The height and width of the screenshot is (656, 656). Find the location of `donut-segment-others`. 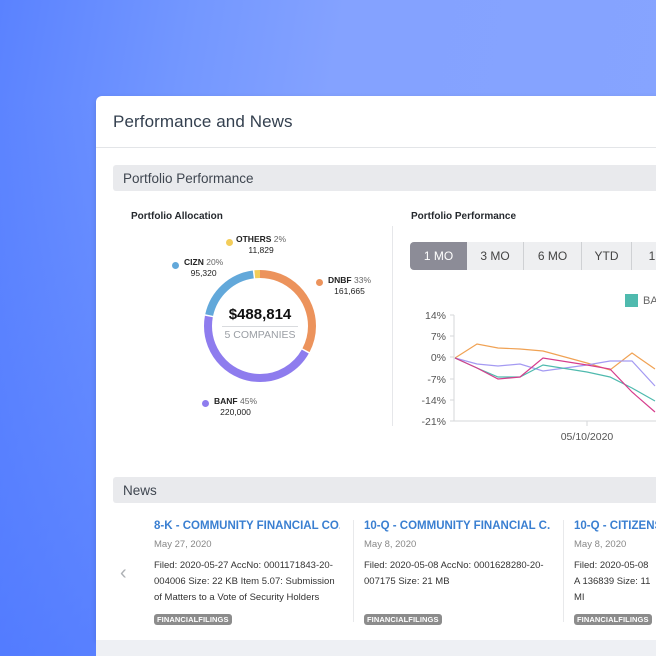

donut-segment-others is located at coordinates (260, 326).